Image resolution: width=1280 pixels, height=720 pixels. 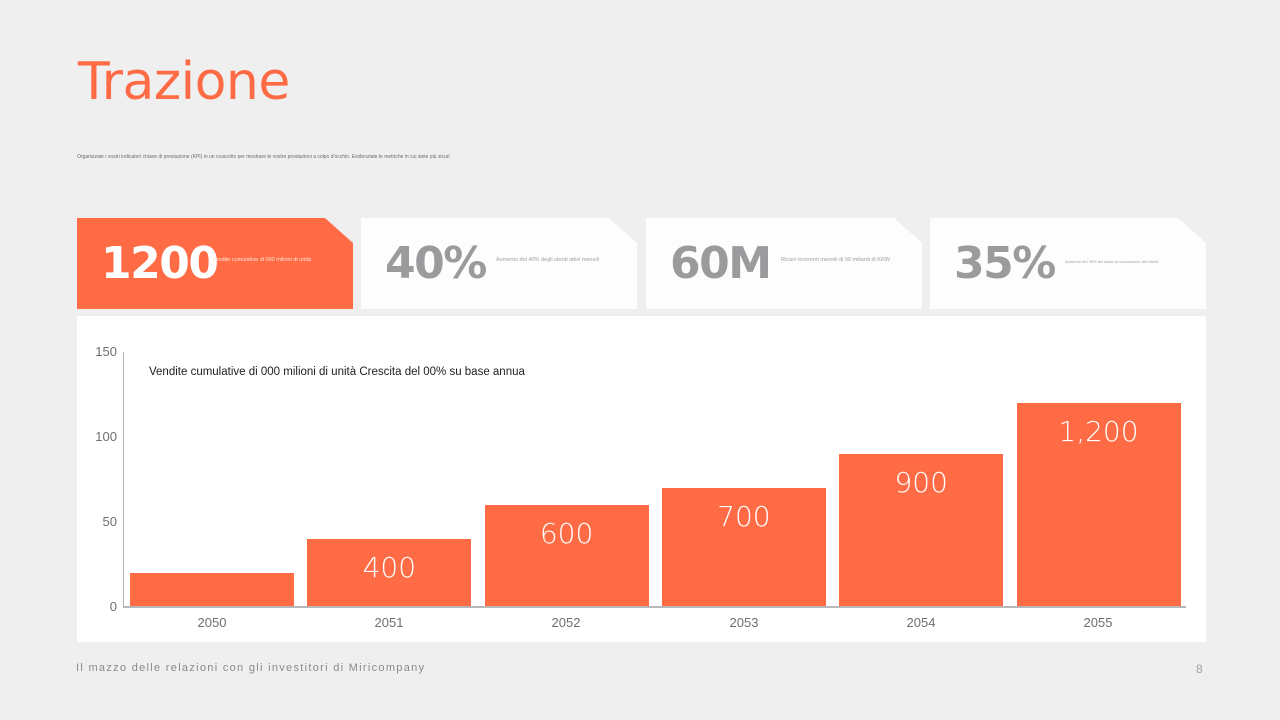 What do you see at coordinates (435, 263) in the screenshot?
I see `kpi-value: 40%` at bounding box center [435, 263].